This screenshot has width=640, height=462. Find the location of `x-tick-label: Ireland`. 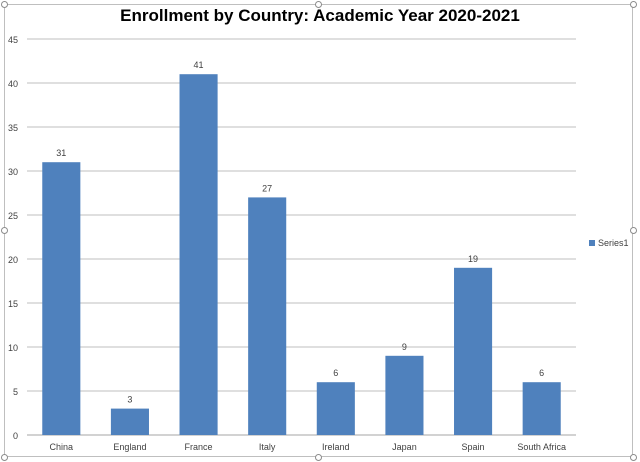

x-tick-label: Ireland is located at coordinates (336, 447).